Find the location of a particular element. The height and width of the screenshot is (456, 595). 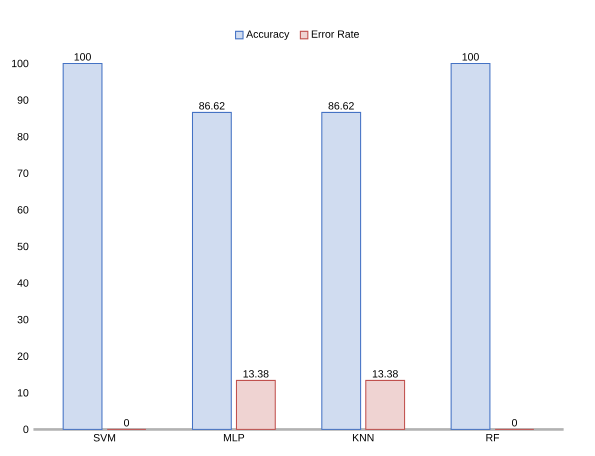

y-tick-label: 0 is located at coordinates (25, 430).